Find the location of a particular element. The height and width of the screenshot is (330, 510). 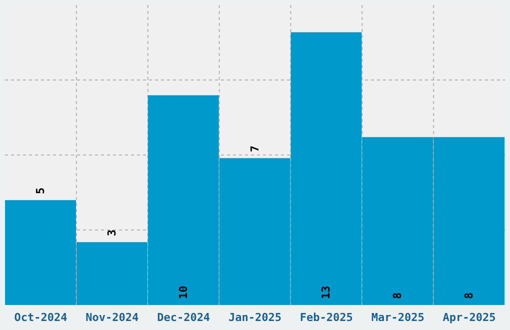

x-tick-label: Apr-2025 is located at coordinates (469, 317).